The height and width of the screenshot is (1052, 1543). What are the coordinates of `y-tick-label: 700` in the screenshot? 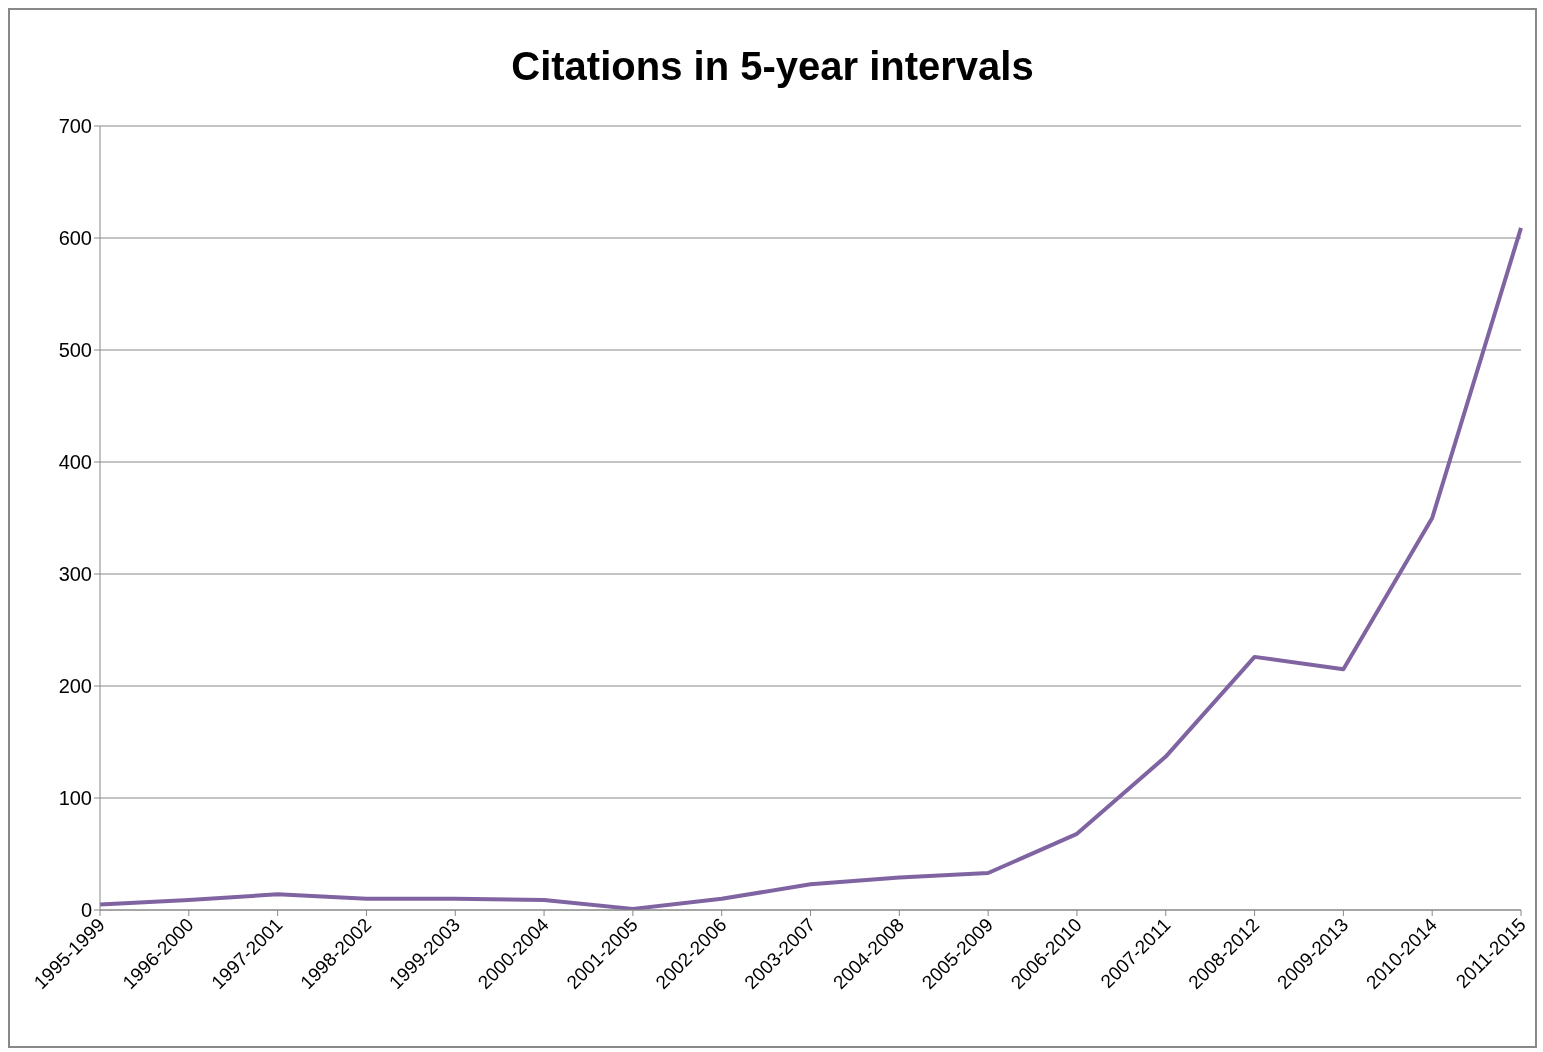 It's located at (75, 126).